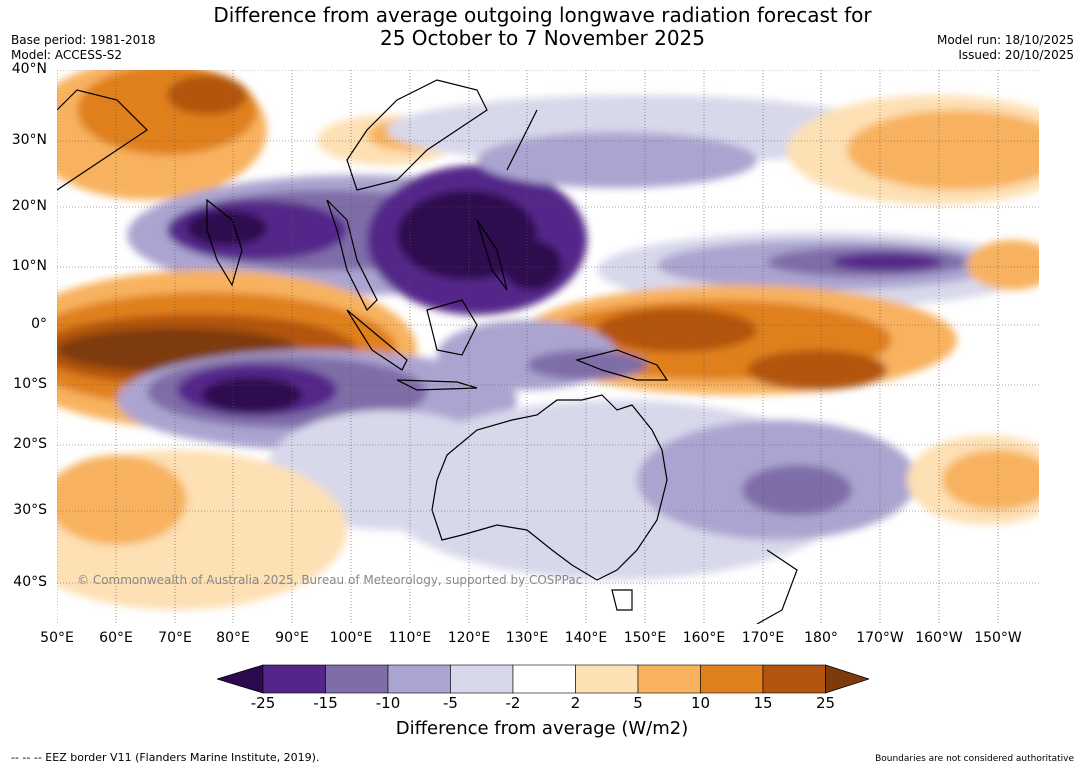 The image size is (1085, 770). Describe the element at coordinates (224, 242) in the screenshot. I see `india-coast` at that location.